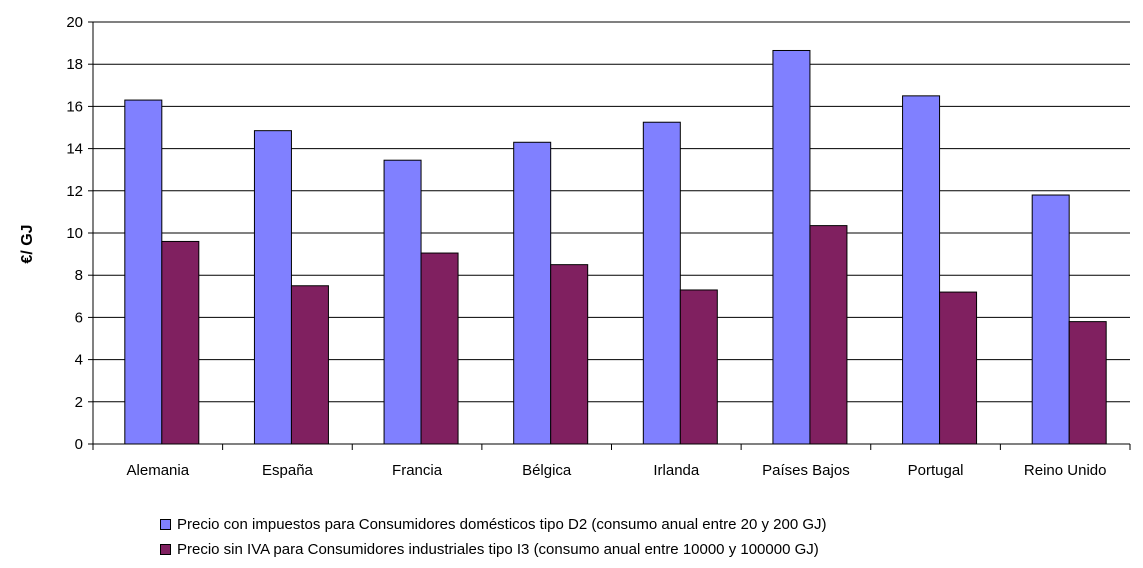 The width and height of the screenshot is (1143, 568). Describe the element at coordinates (921, 270) in the screenshot. I see `bar-series-1-portugal` at that location.